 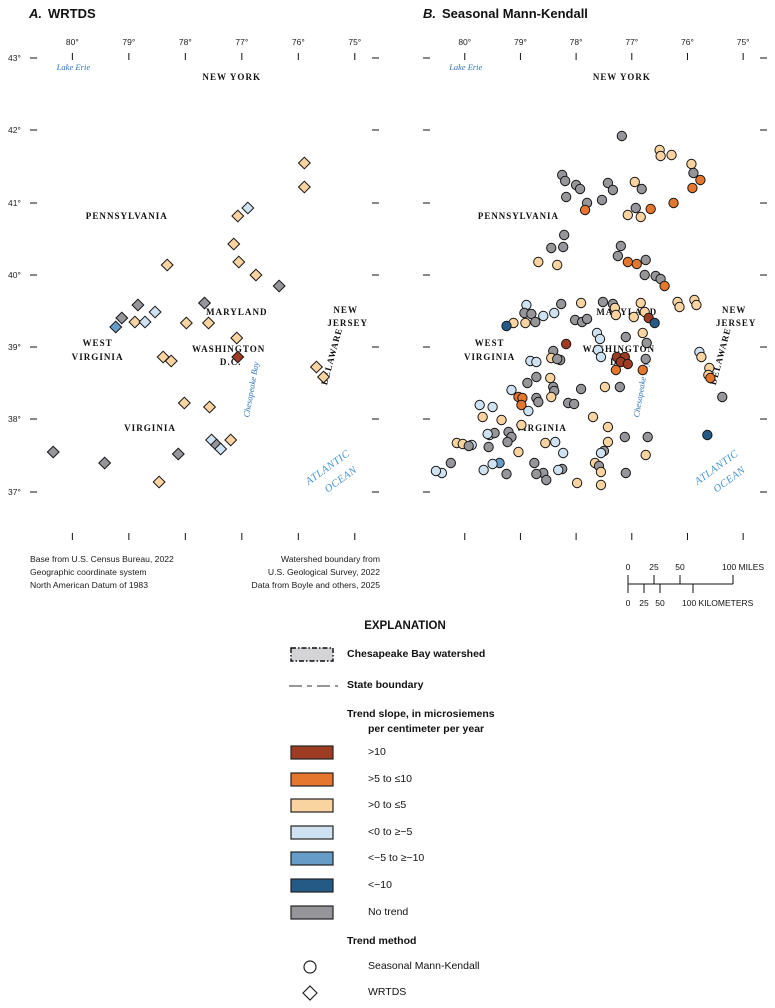 I want to click on state-boundary-swatch, so click(x=313, y=686).